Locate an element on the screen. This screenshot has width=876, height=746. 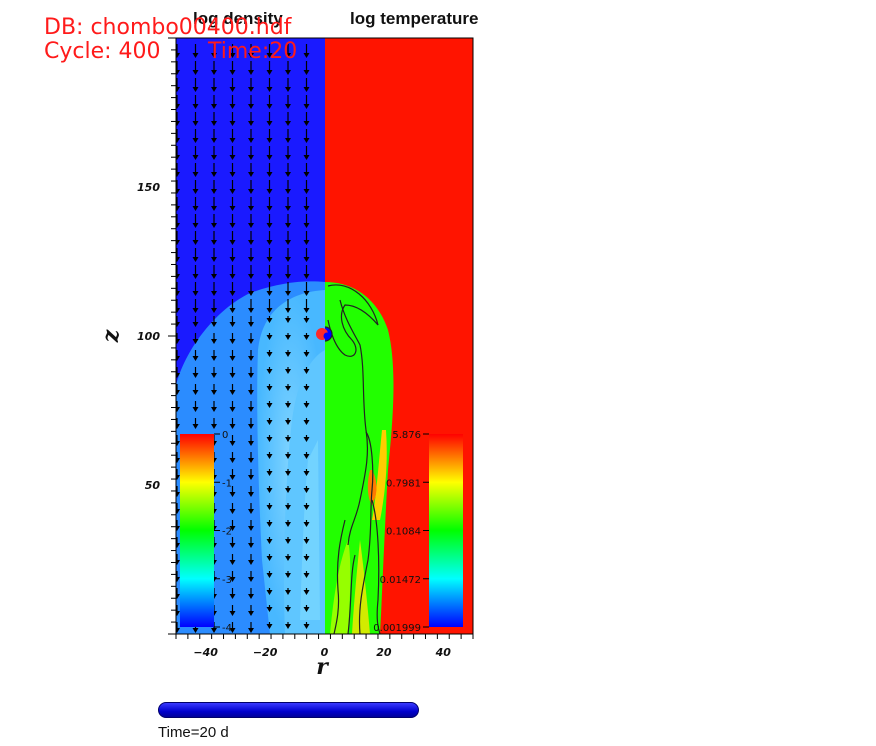
colorbar-tick-label: -3 is located at coordinates (227, 580).